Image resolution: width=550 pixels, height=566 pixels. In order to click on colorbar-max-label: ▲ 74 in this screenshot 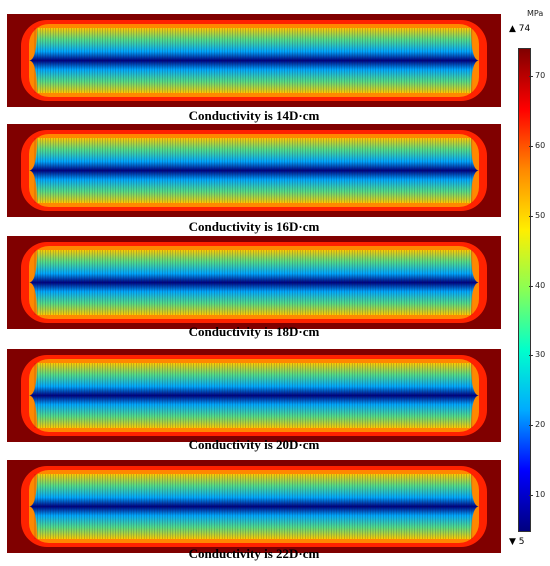, I will do `click(520, 29)`.